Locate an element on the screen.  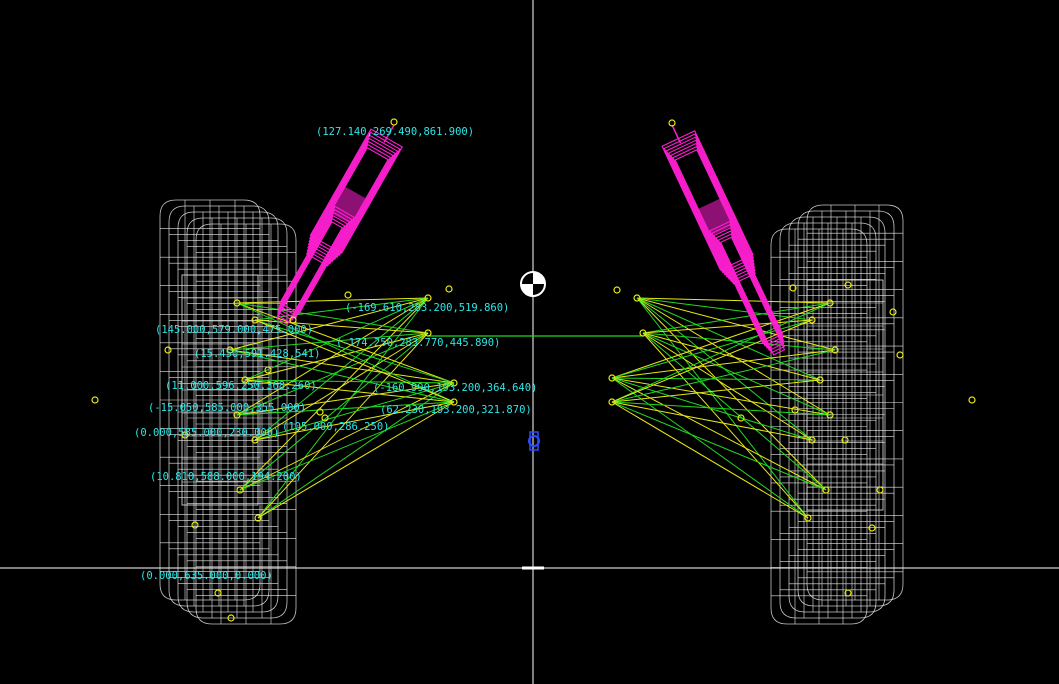
label-upper-arm-rear: (-174.250,283.770,445.890) is located at coordinates (418, 343).